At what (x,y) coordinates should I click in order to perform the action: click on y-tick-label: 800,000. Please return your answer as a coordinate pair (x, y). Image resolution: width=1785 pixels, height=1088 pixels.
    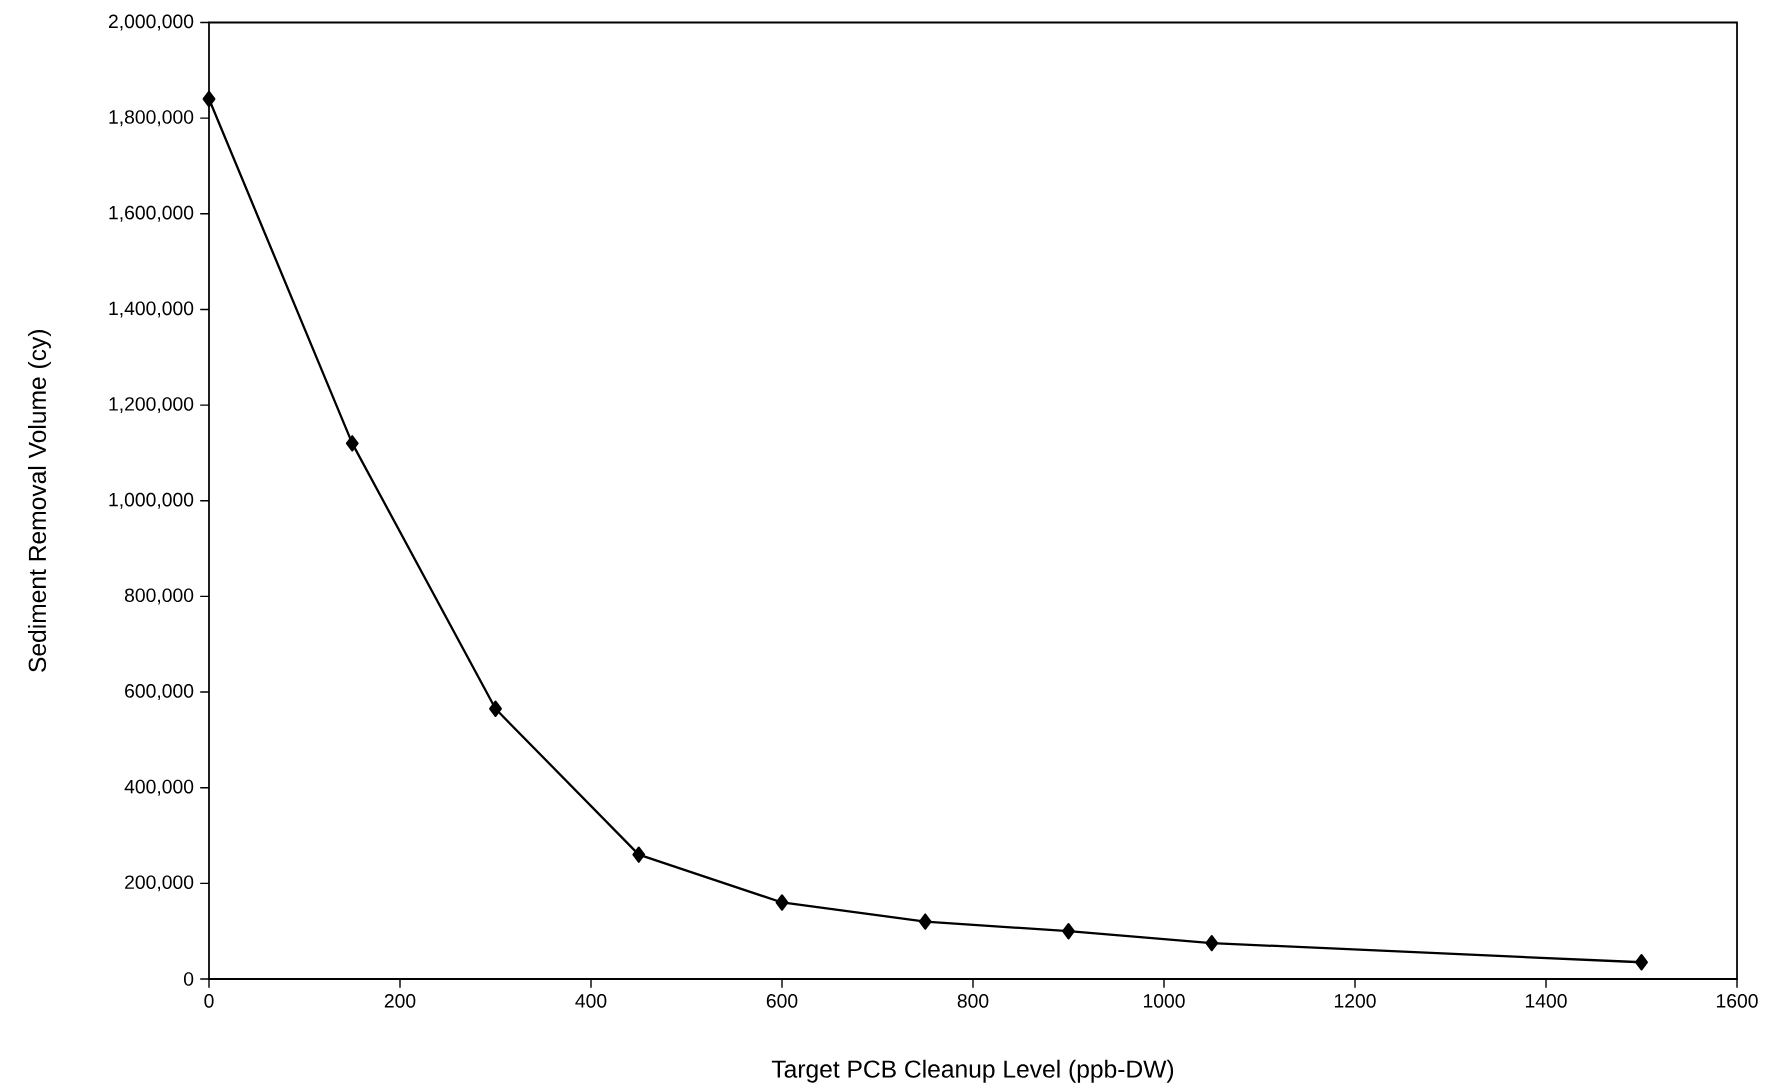
    Looking at the image, I should click on (159, 596).